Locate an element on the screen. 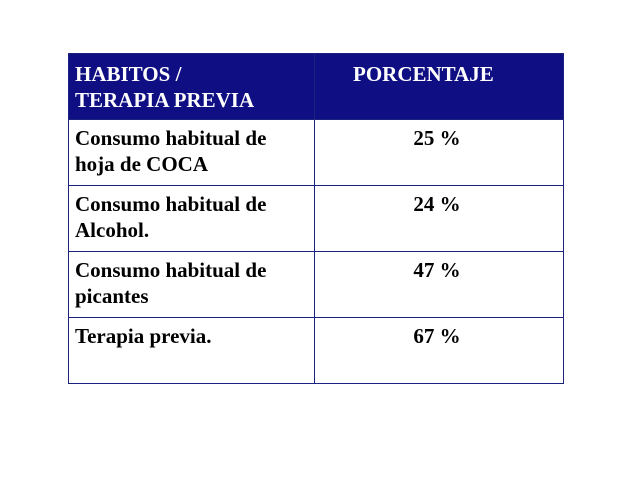 The image size is (640, 480). table-header-row: HABITOS / TERAPIA PREVIA PORCENTAJE is located at coordinates (316, 86).